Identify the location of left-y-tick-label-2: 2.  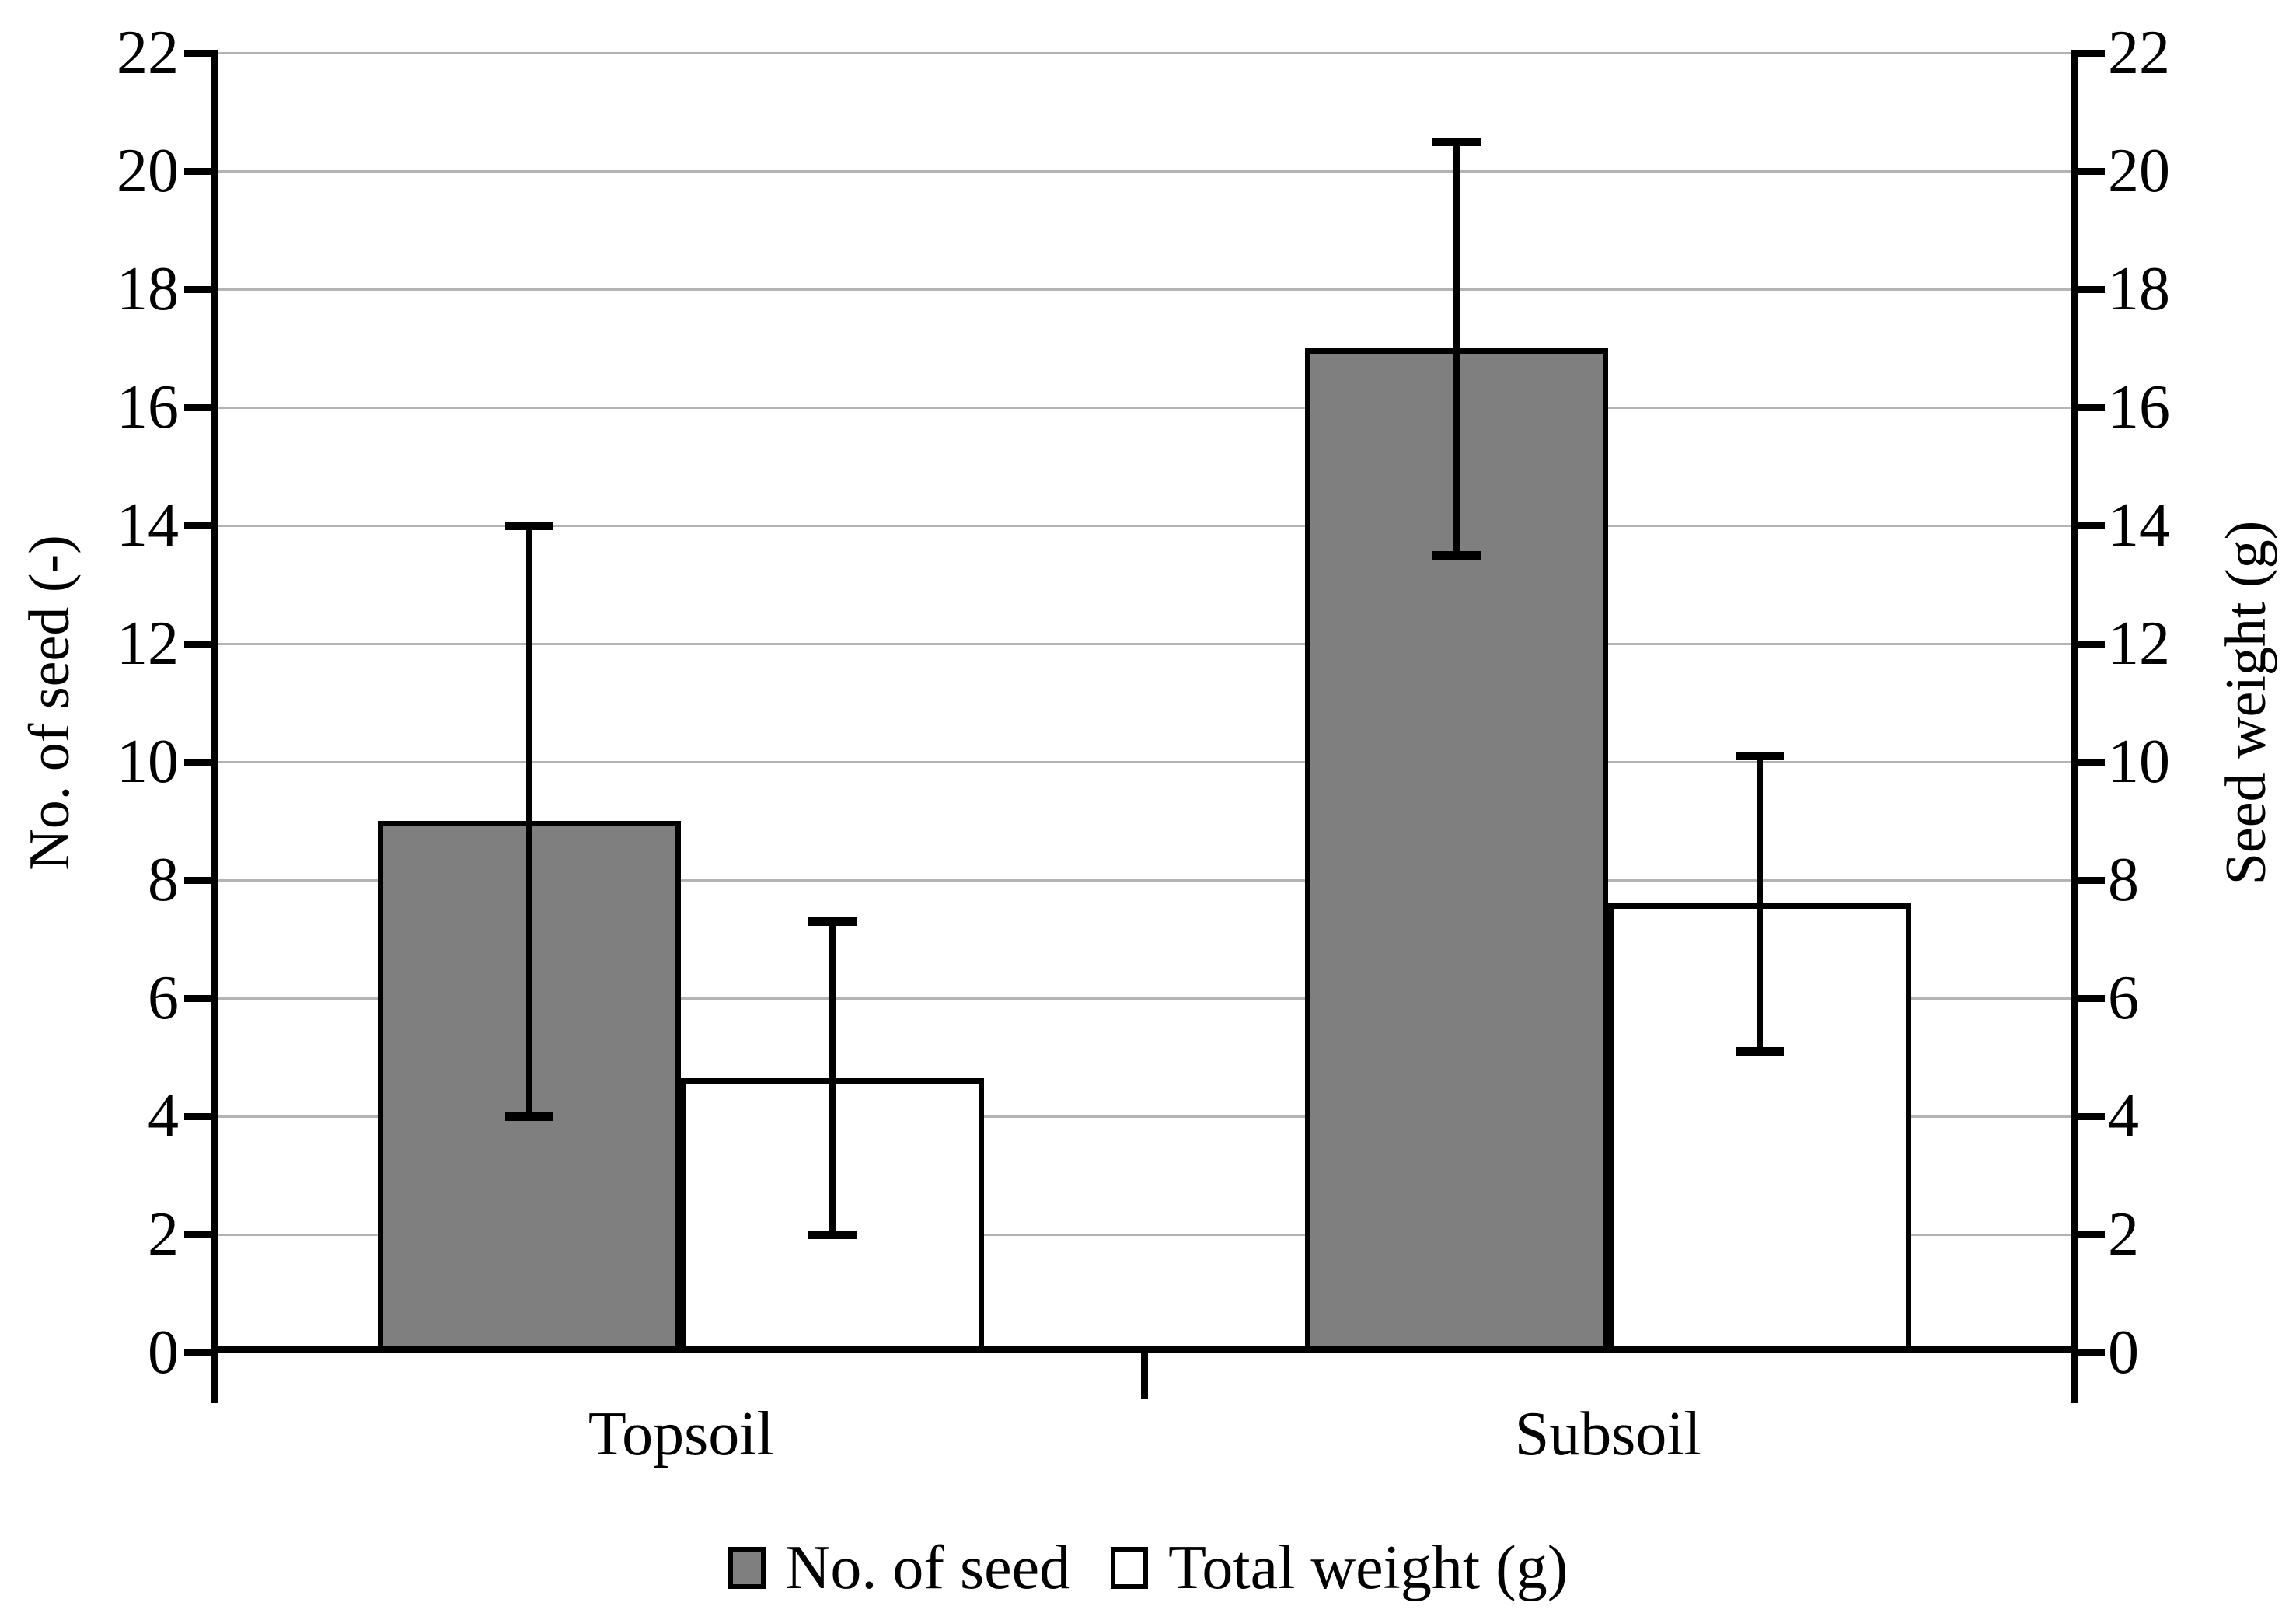
(164, 1234).